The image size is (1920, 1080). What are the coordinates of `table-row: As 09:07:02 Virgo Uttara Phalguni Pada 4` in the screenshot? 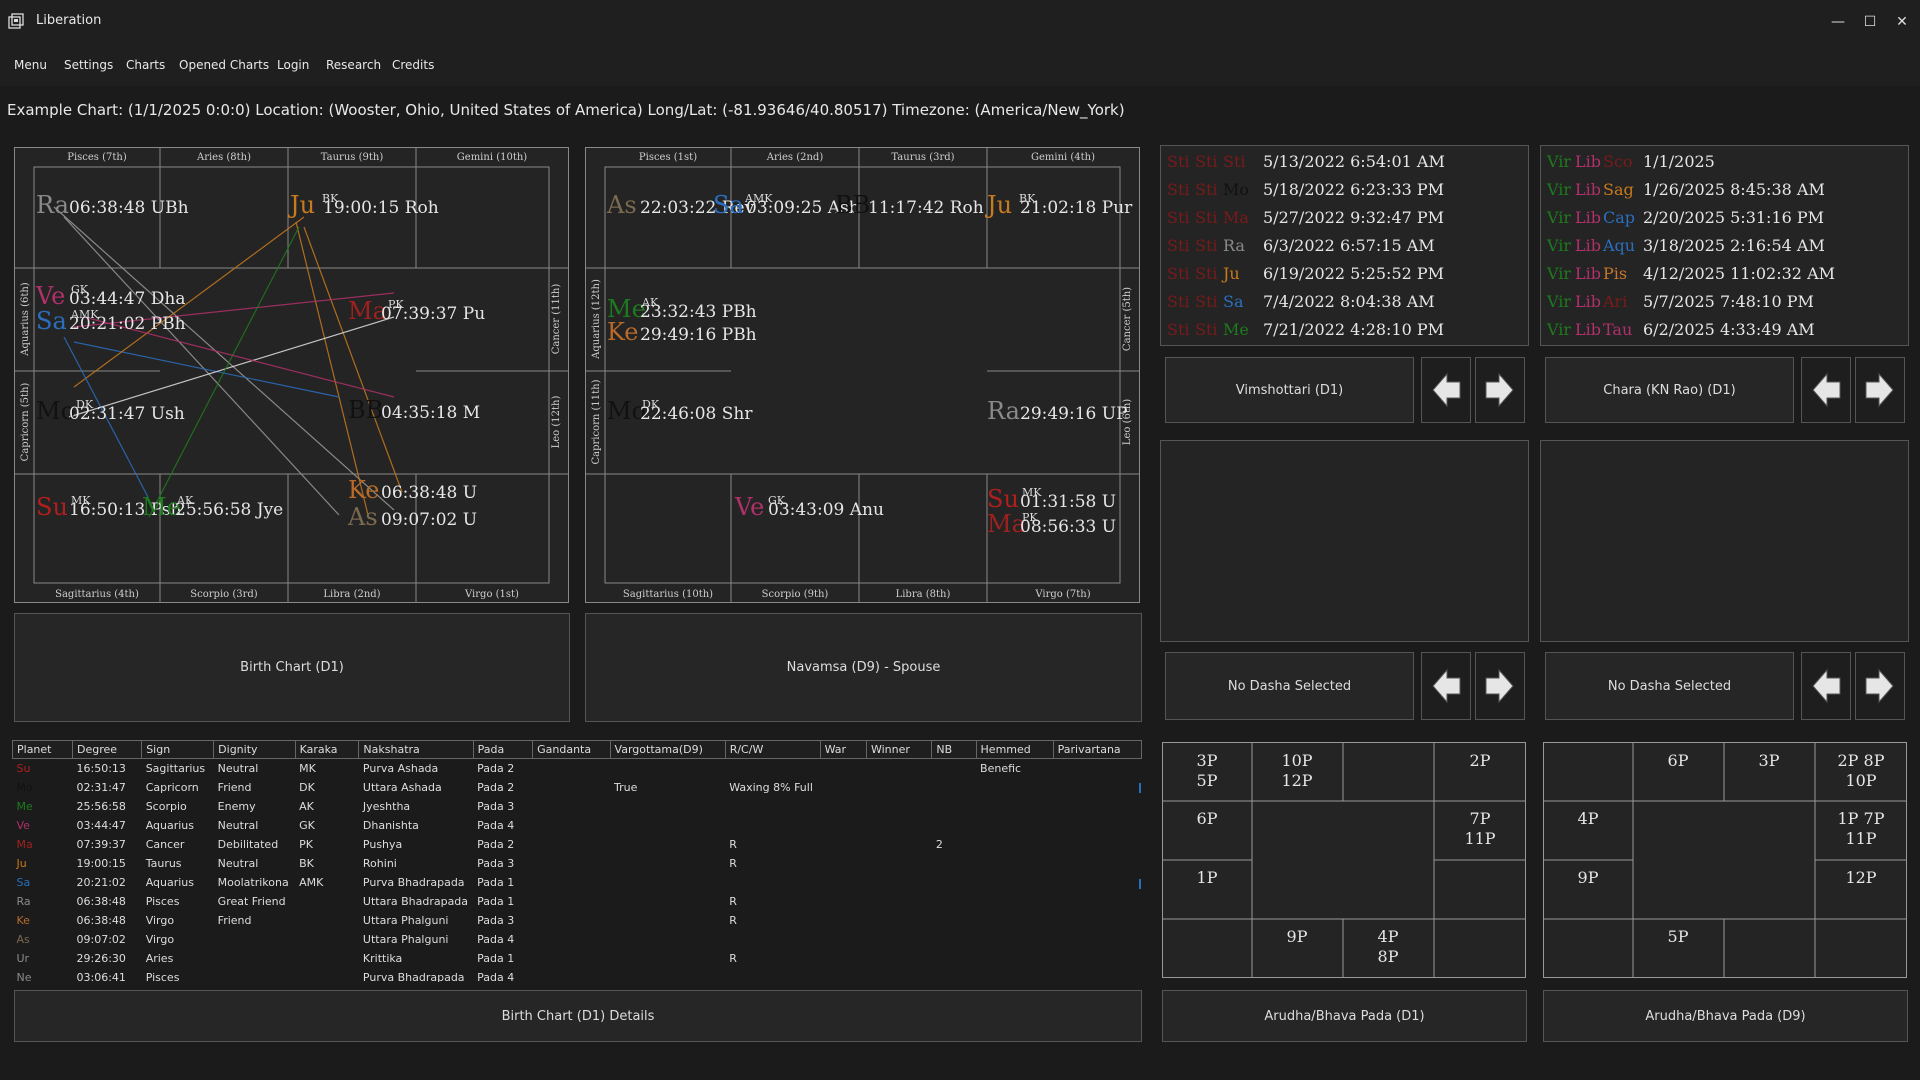 It's located at (577, 939).